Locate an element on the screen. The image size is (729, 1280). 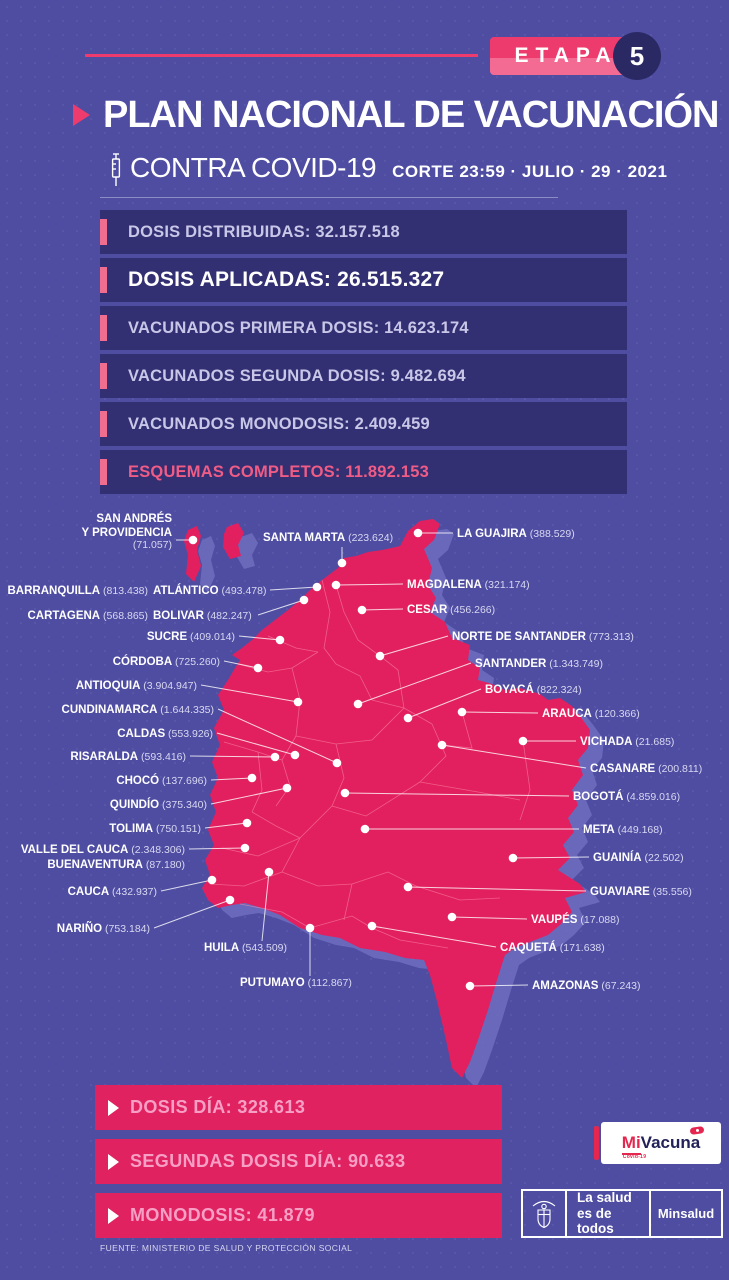
department-name: CARTAGENA is located at coordinates (64, 616).